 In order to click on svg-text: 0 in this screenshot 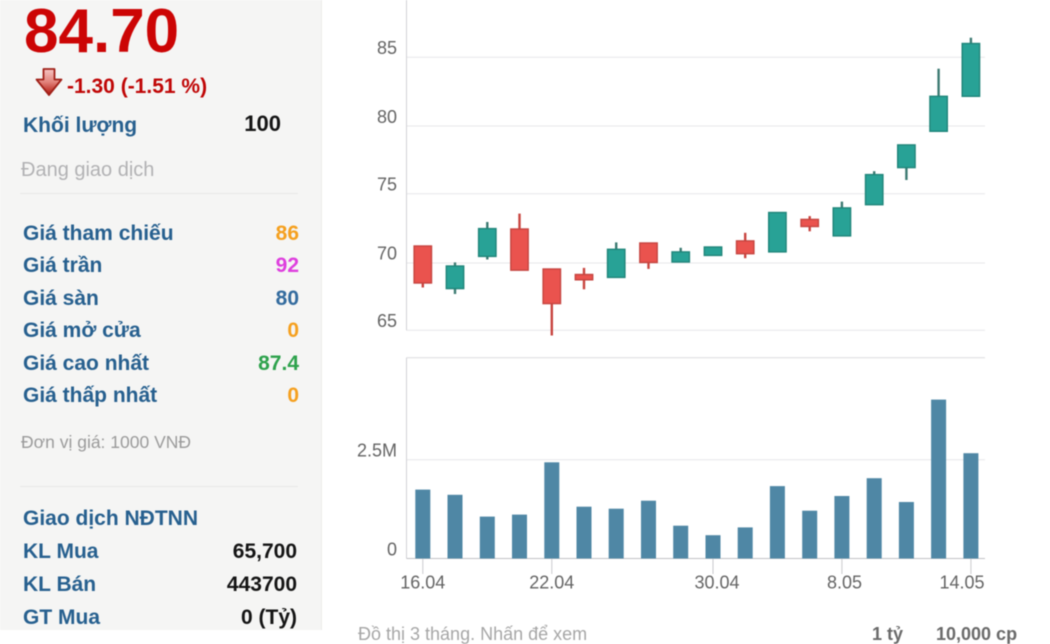, I will do `click(392, 550)`.